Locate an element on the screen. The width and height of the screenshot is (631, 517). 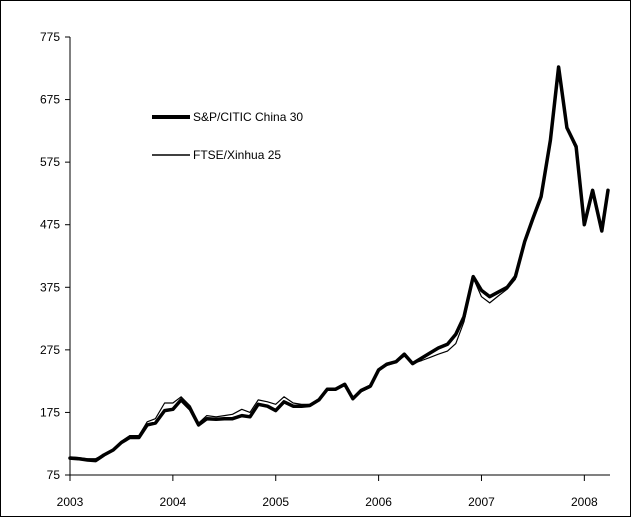
legend-label-ftse-xinhua: FTSE/Xinhua 25 is located at coordinates (237, 155).